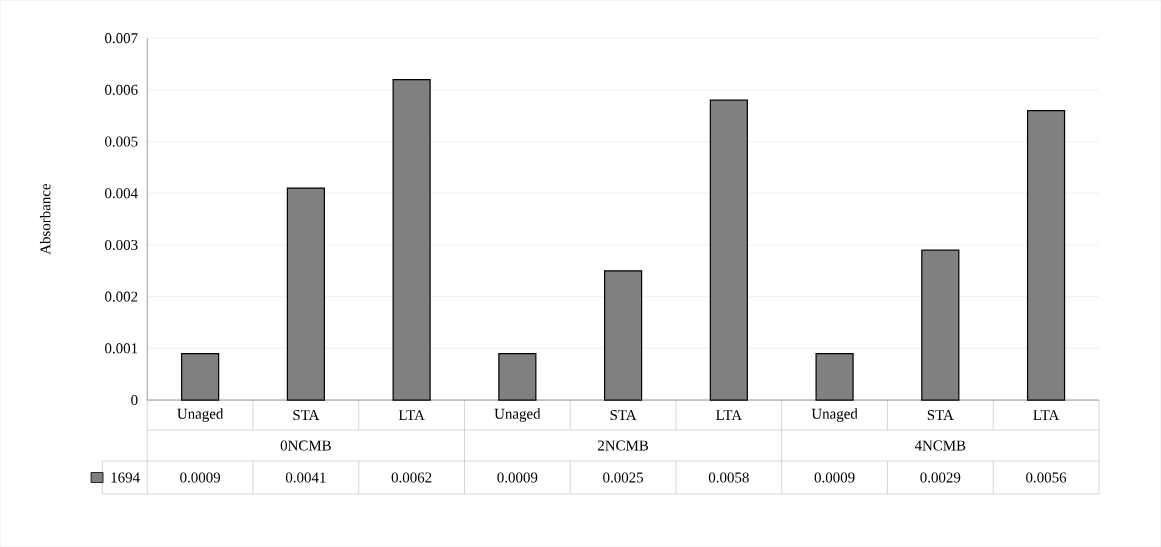 The height and width of the screenshot is (547, 1161). I want to click on data-label: 0.0041, so click(305, 477).